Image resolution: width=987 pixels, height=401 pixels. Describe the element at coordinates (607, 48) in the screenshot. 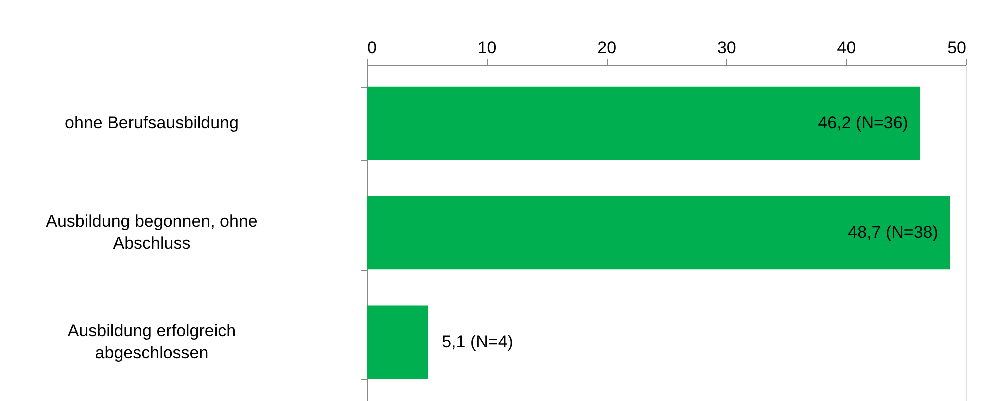

I see `x-tick-label: 20` at that location.